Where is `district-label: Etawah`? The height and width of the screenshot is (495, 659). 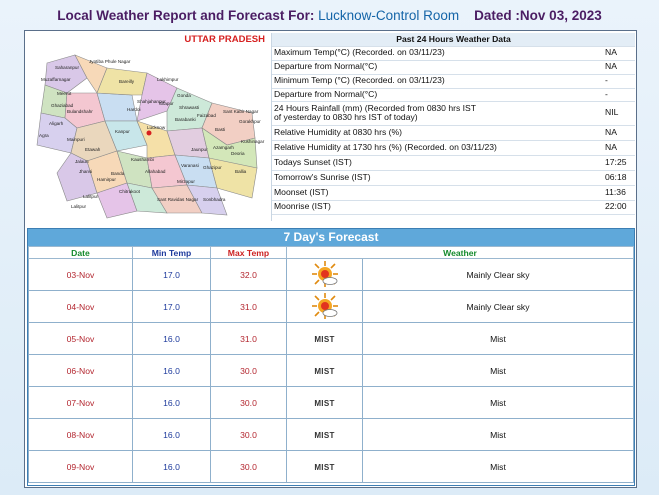
district-label: Etawah is located at coordinates (93, 149).